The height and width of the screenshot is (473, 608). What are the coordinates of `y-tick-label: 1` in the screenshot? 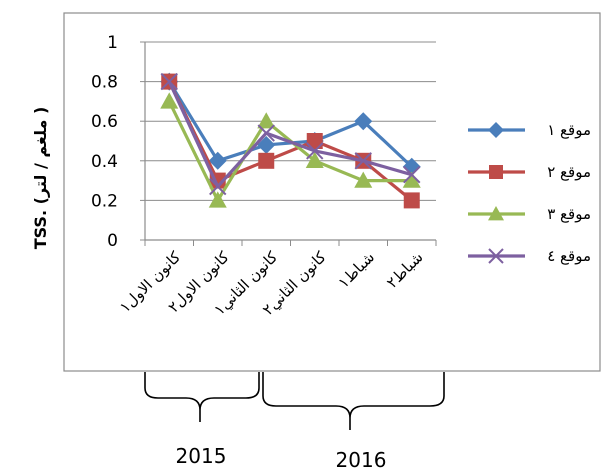 It's located at (112, 43).